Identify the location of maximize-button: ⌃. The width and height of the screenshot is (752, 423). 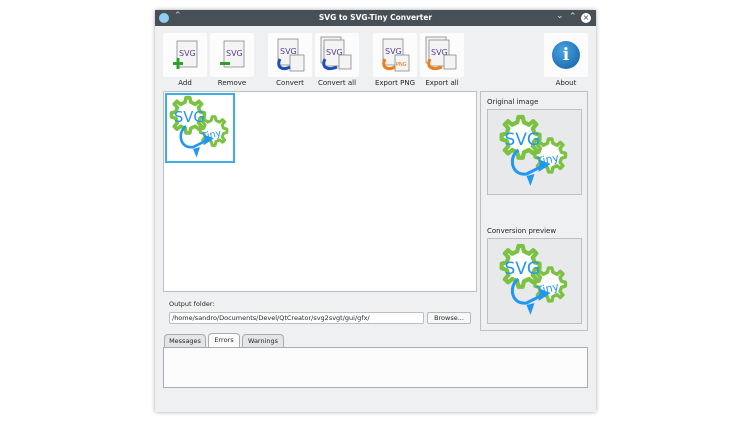
(573, 17).